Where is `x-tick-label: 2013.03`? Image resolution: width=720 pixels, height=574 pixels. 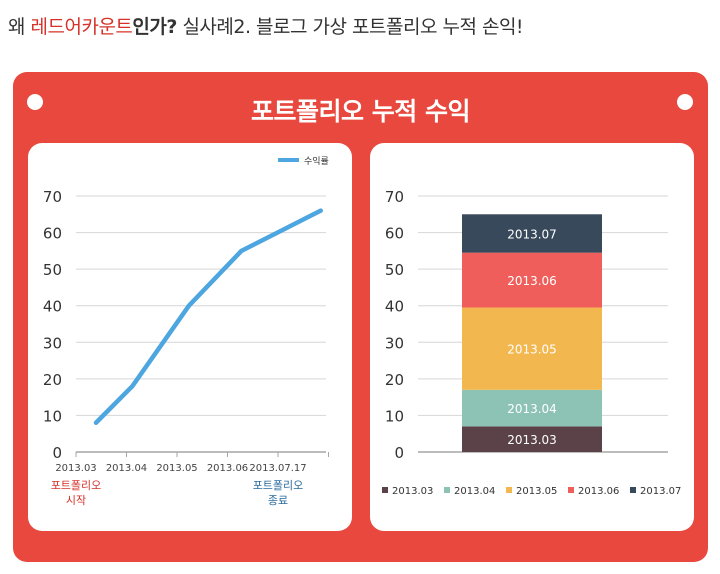
x-tick-label: 2013.03 is located at coordinates (75, 468).